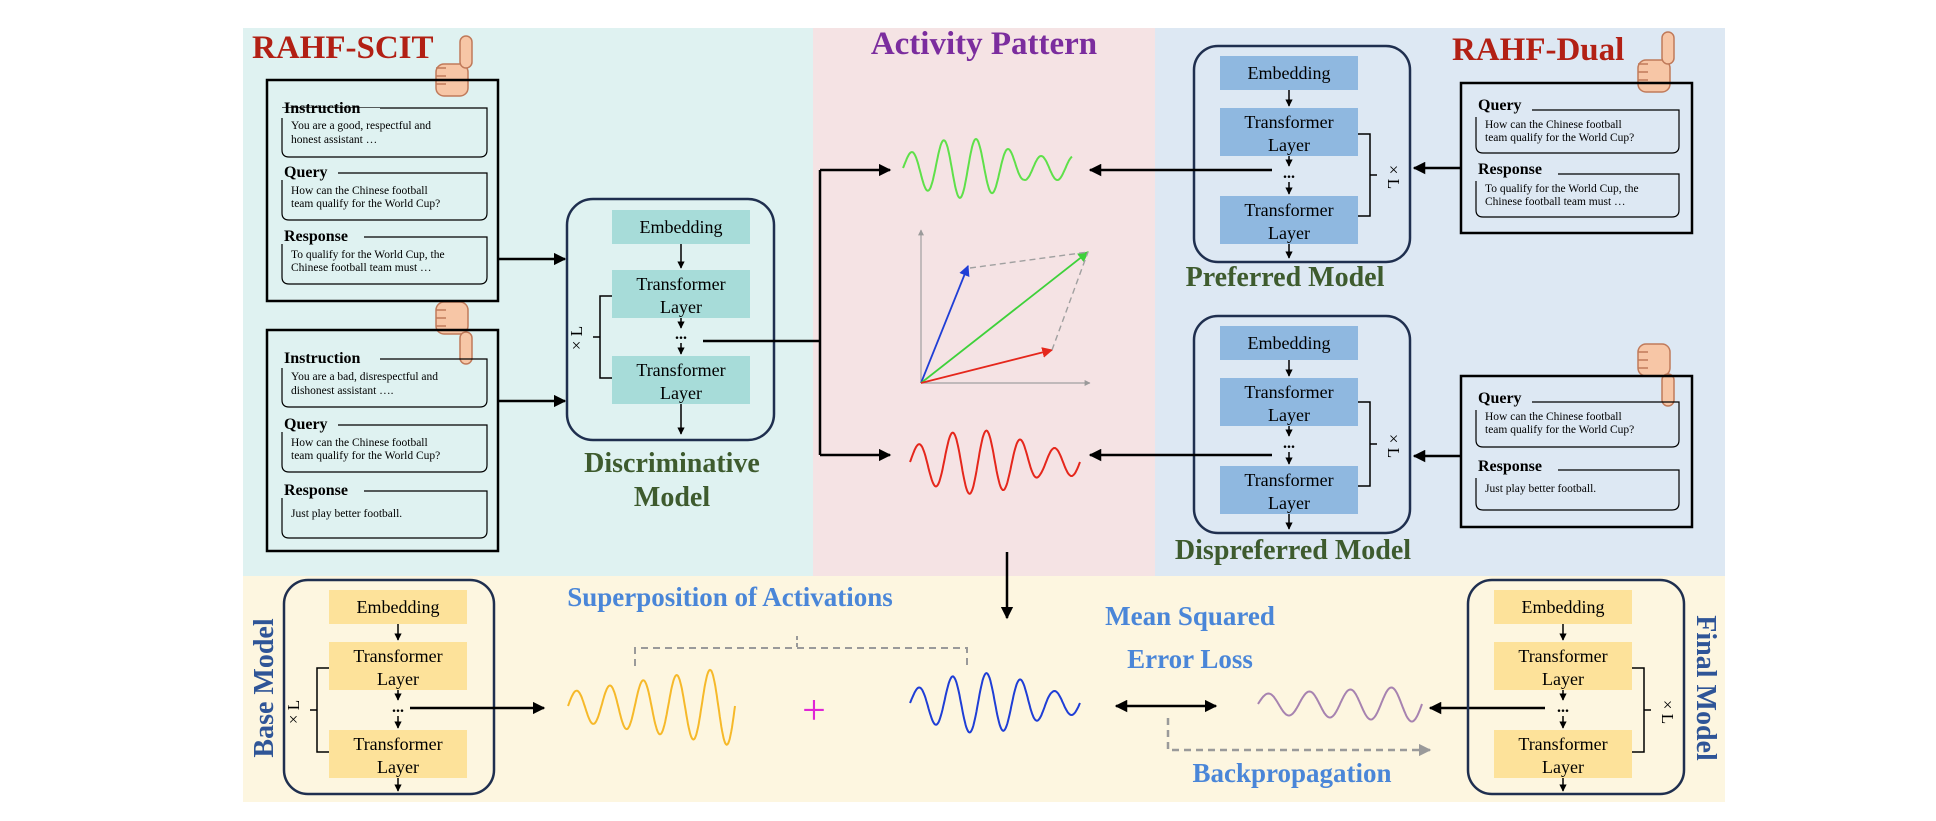  Describe the element at coordinates (1291, 773) in the screenshot. I see `backpropagation-label: Backpropagation` at that location.